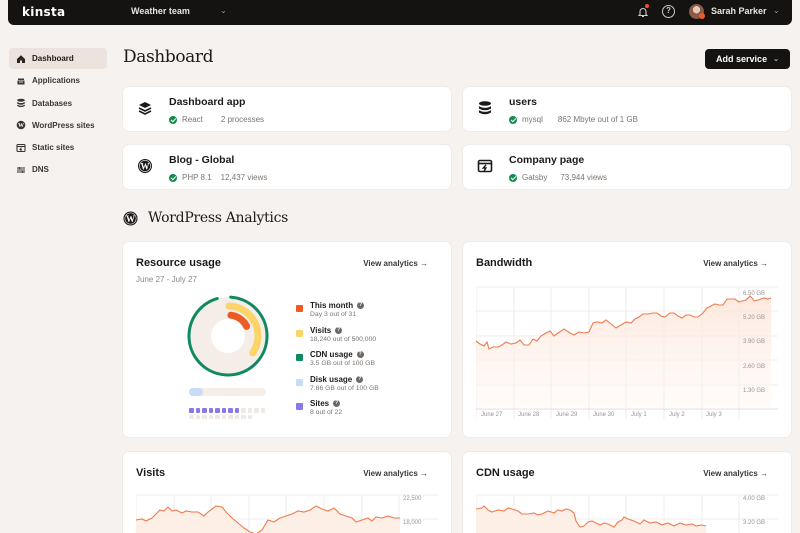 This screenshot has height=533, width=800. I want to click on panel-title: Resource usage, so click(178, 263).